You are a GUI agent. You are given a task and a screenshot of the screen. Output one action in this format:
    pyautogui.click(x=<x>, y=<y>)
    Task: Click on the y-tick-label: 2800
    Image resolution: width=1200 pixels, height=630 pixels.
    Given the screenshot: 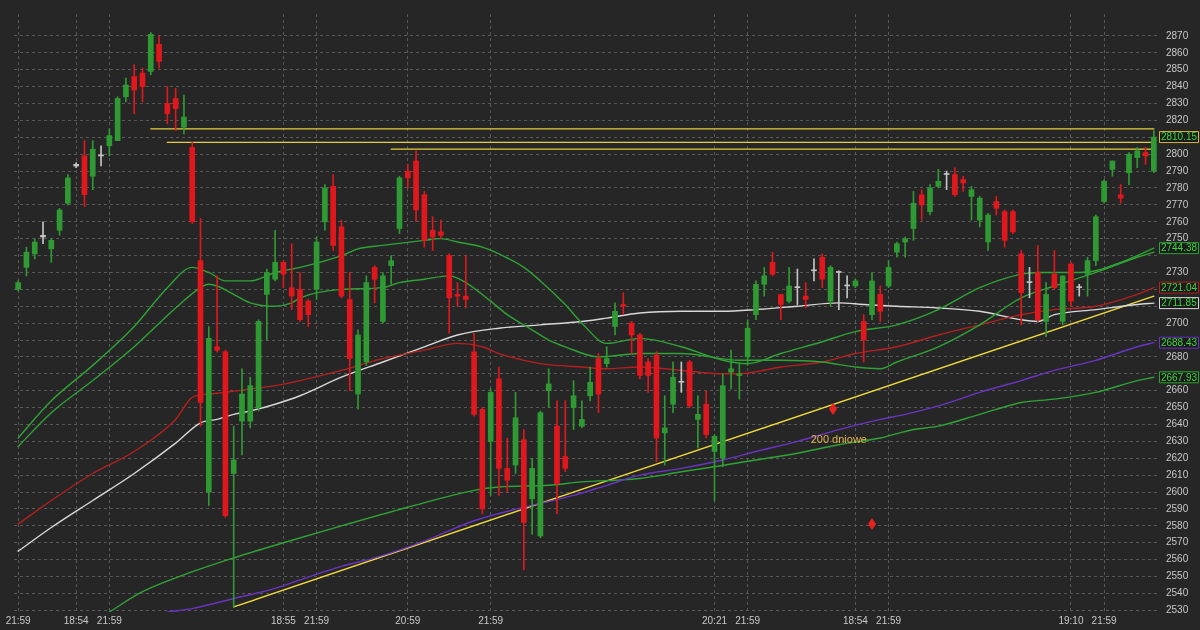 What is the action you would take?
    pyautogui.click(x=1177, y=153)
    